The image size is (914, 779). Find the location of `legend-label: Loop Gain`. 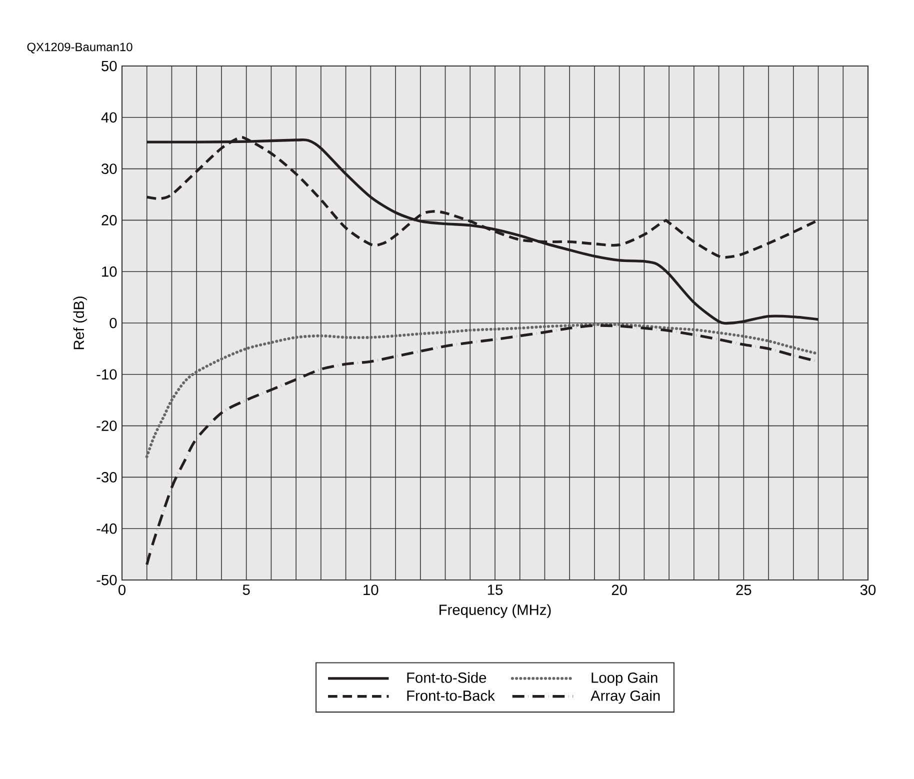

legend-label: Loop Gain is located at coordinates (625, 679).